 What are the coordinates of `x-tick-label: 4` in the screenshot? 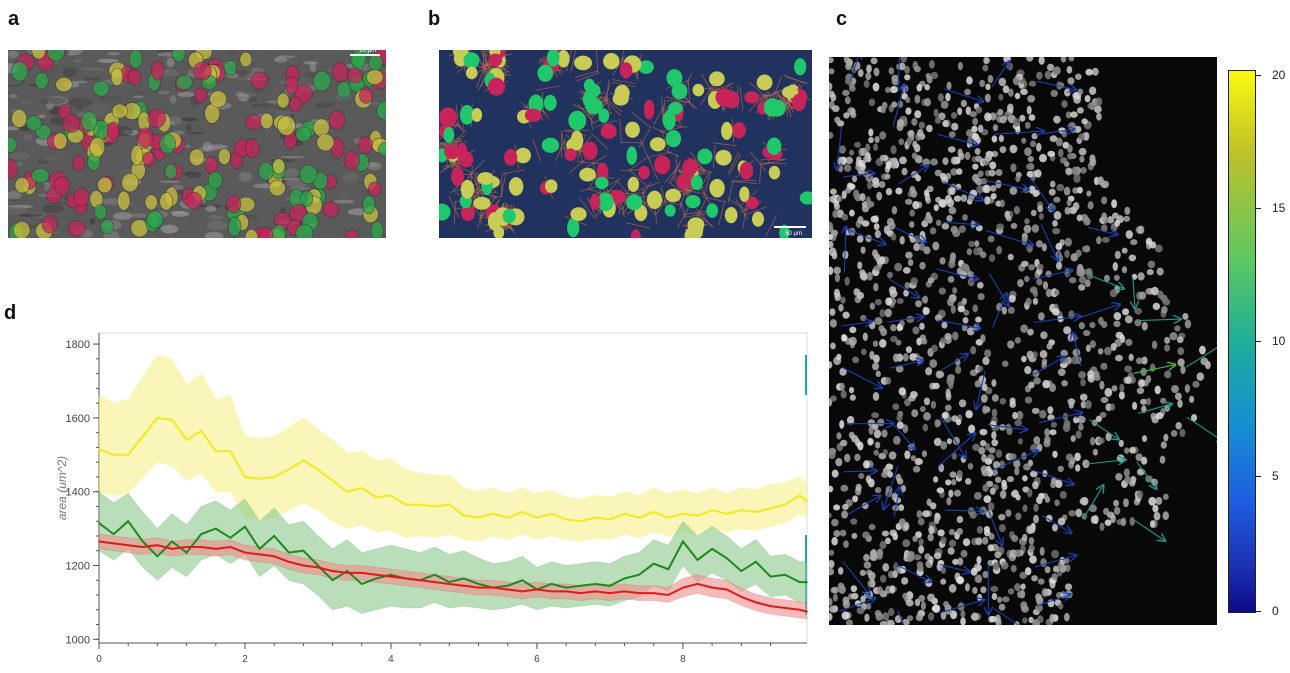 It's located at (391, 659).